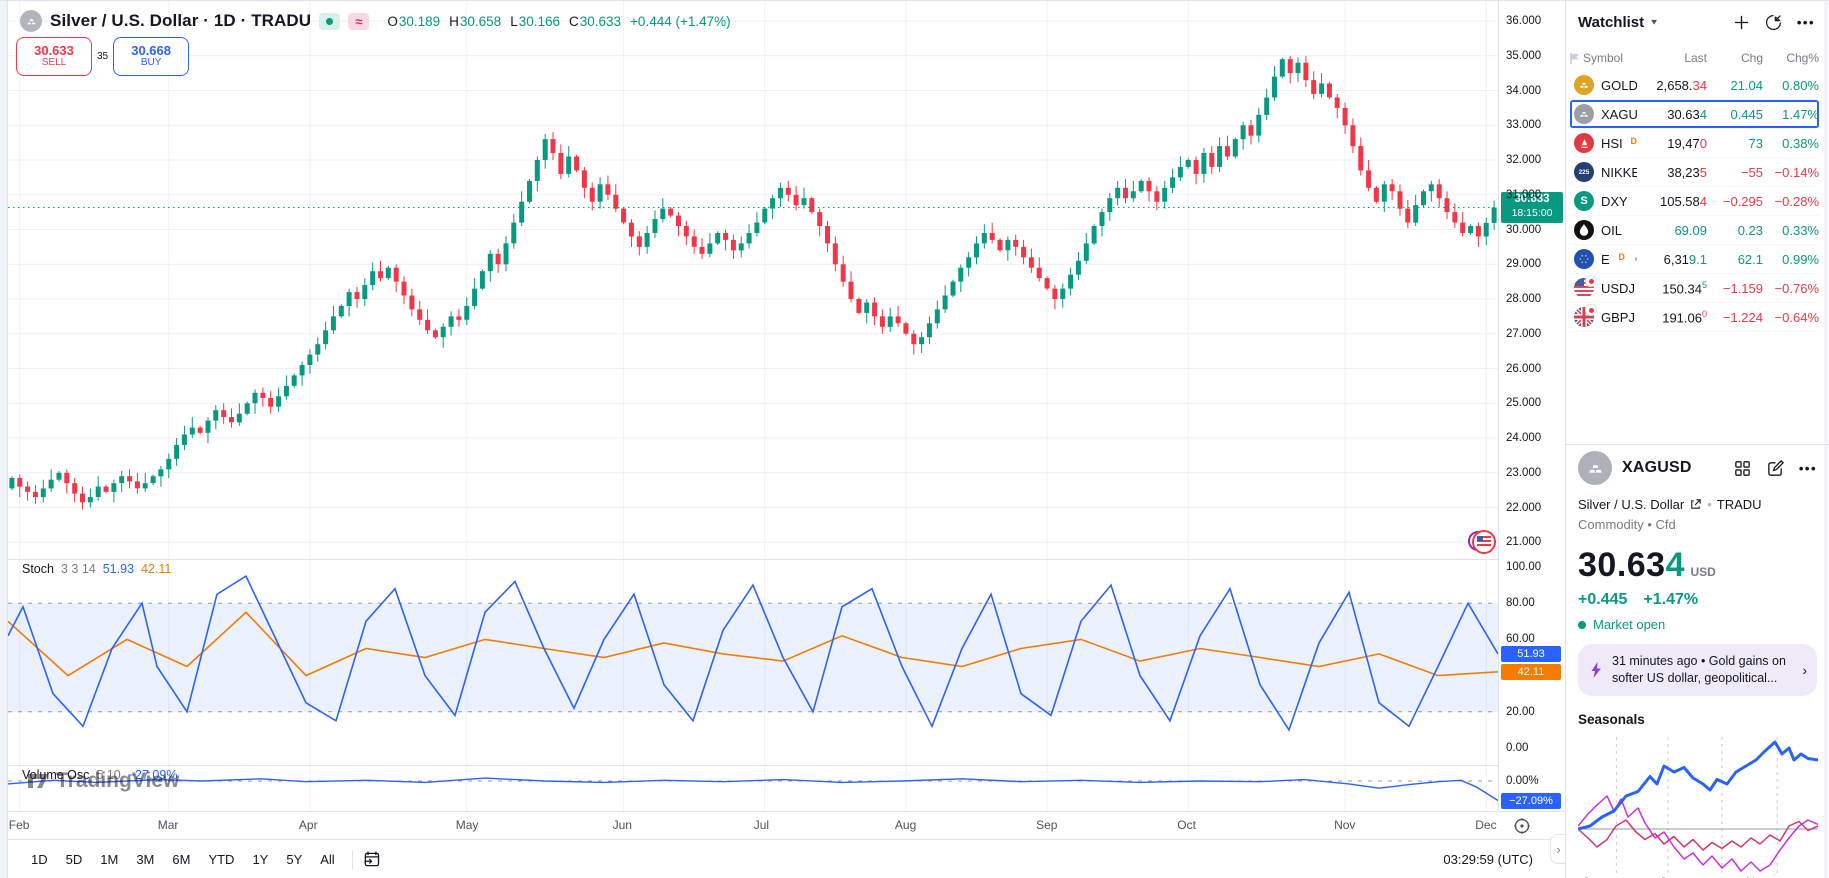  What do you see at coordinates (1800, 230) in the screenshot?
I see `change-pct-value: 0.33%` at bounding box center [1800, 230].